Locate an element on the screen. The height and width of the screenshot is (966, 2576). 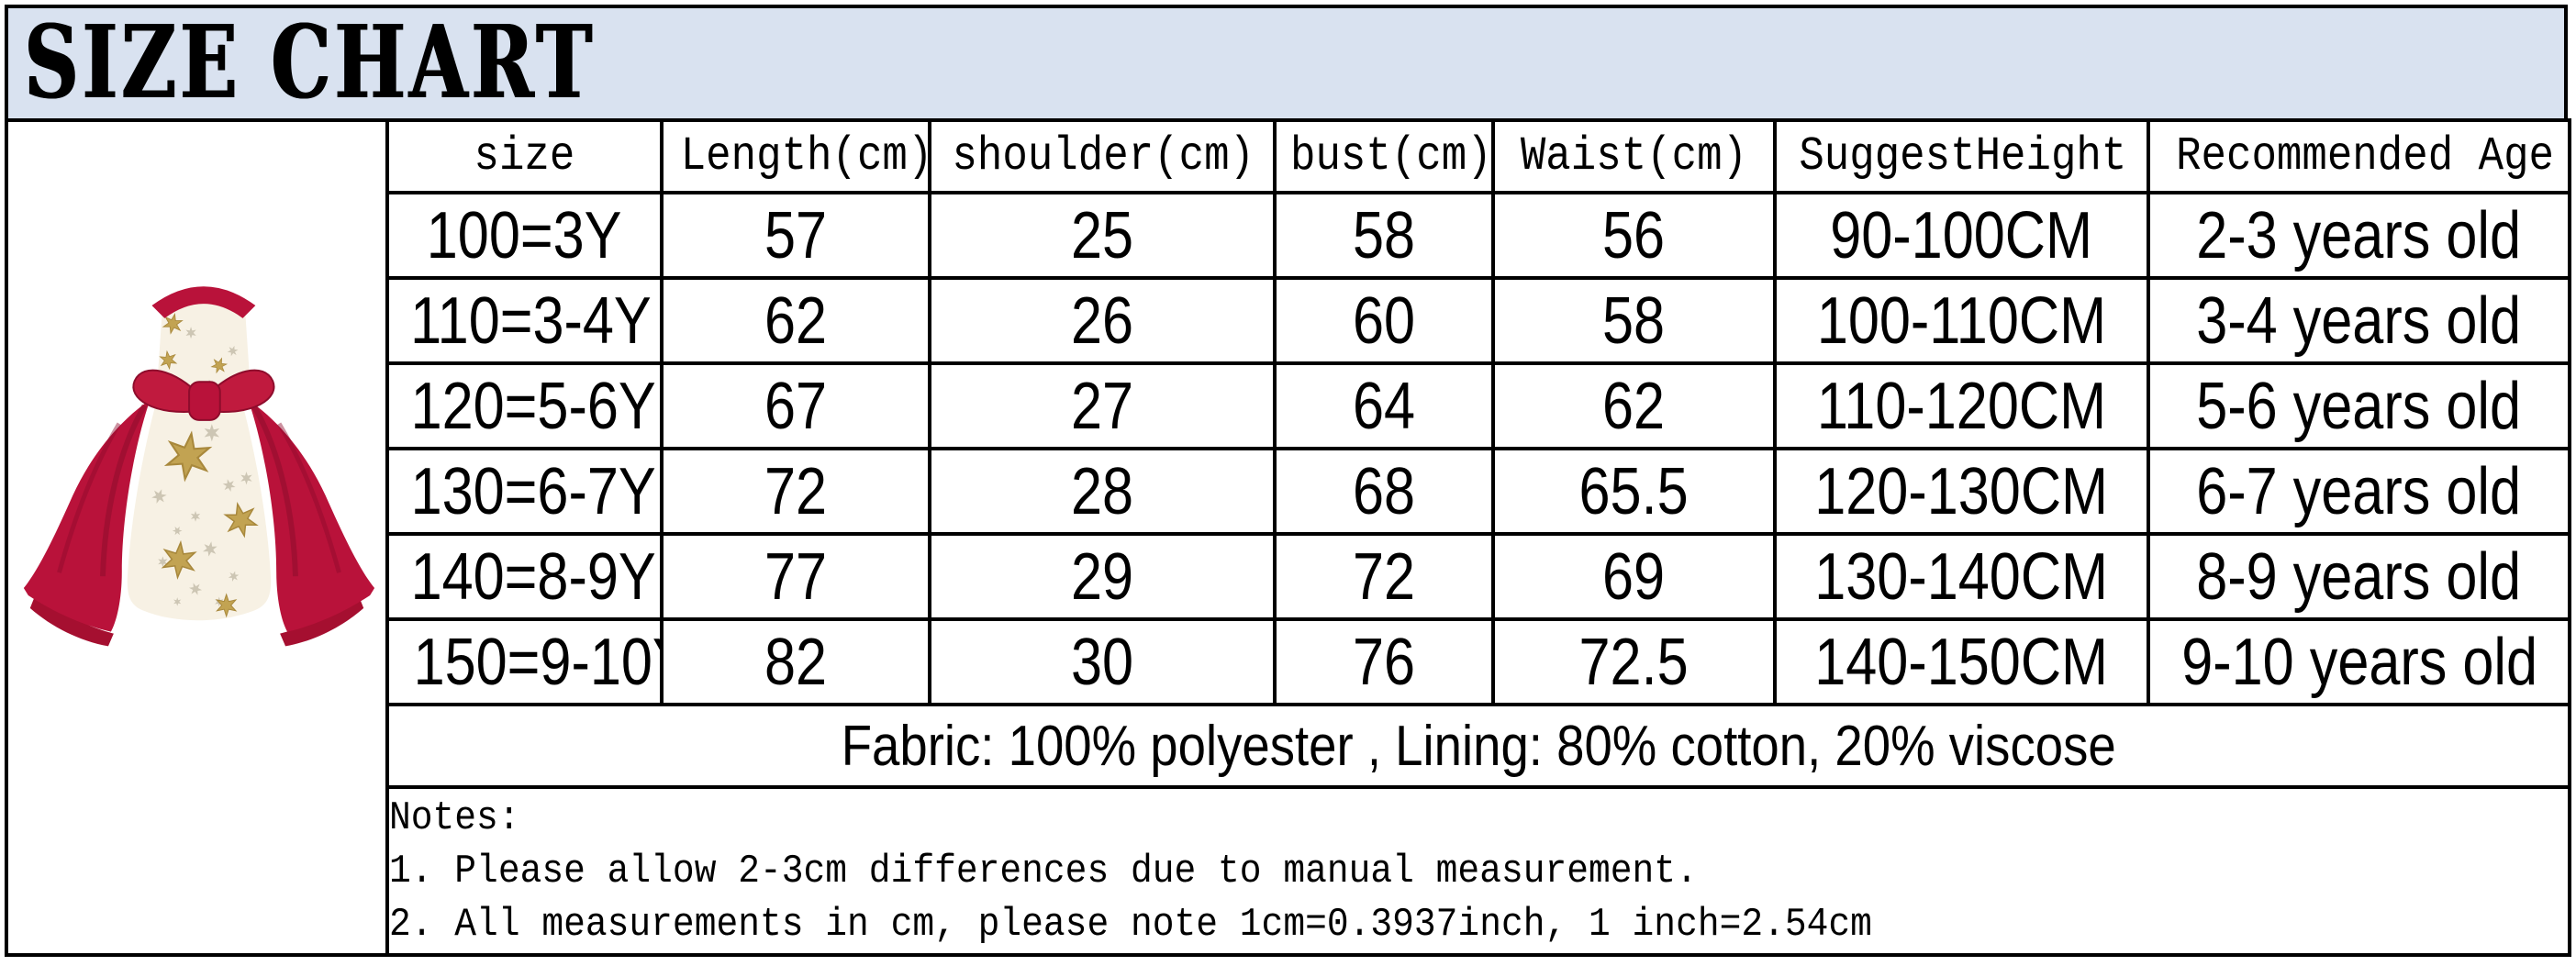
col-header-bust: bust(cm) is located at coordinates (1384, 156).